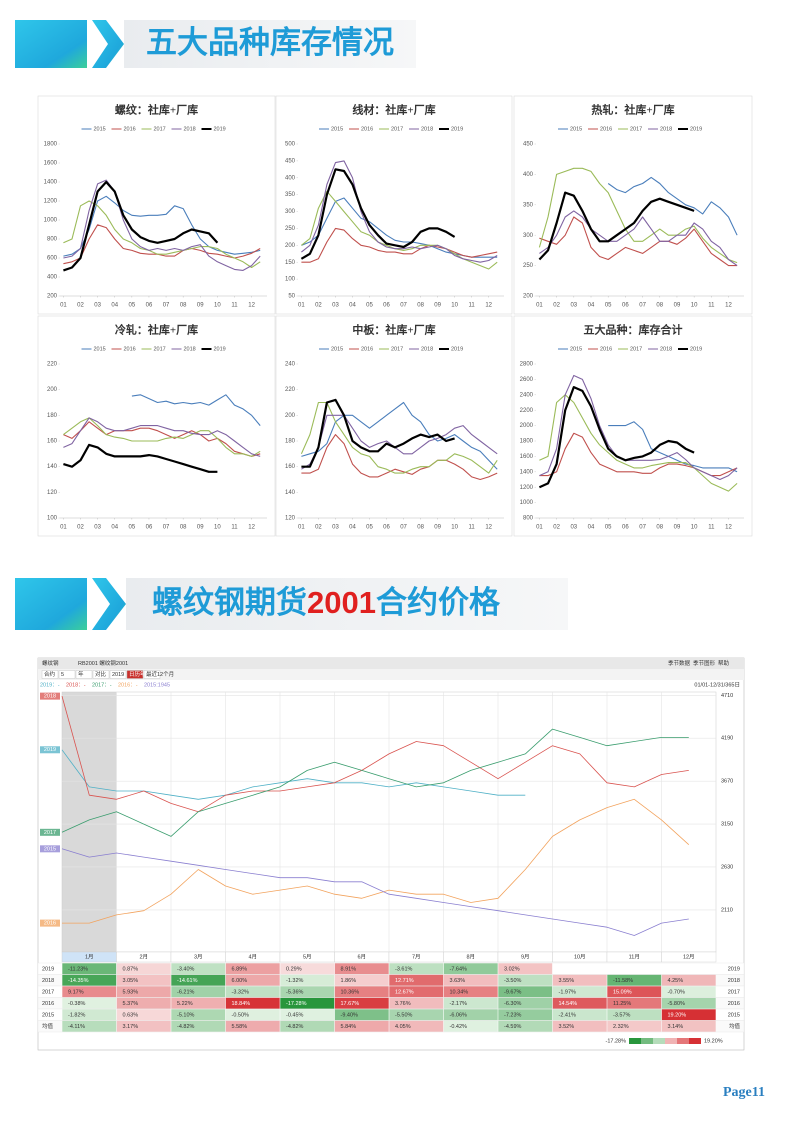 The image size is (794, 1123). Describe the element at coordinates (704, 663) in the screenshot. I see `toolbar-text: 季节图形` at that location.